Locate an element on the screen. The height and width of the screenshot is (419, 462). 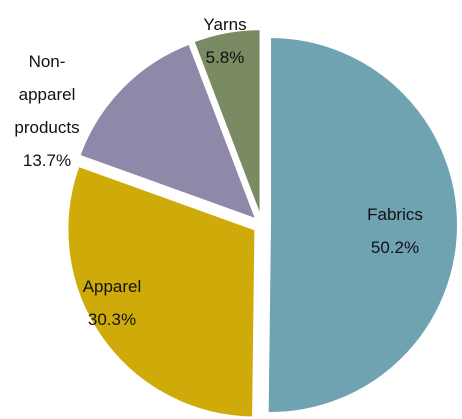
pie-slice is located at coordinates (227, 123).